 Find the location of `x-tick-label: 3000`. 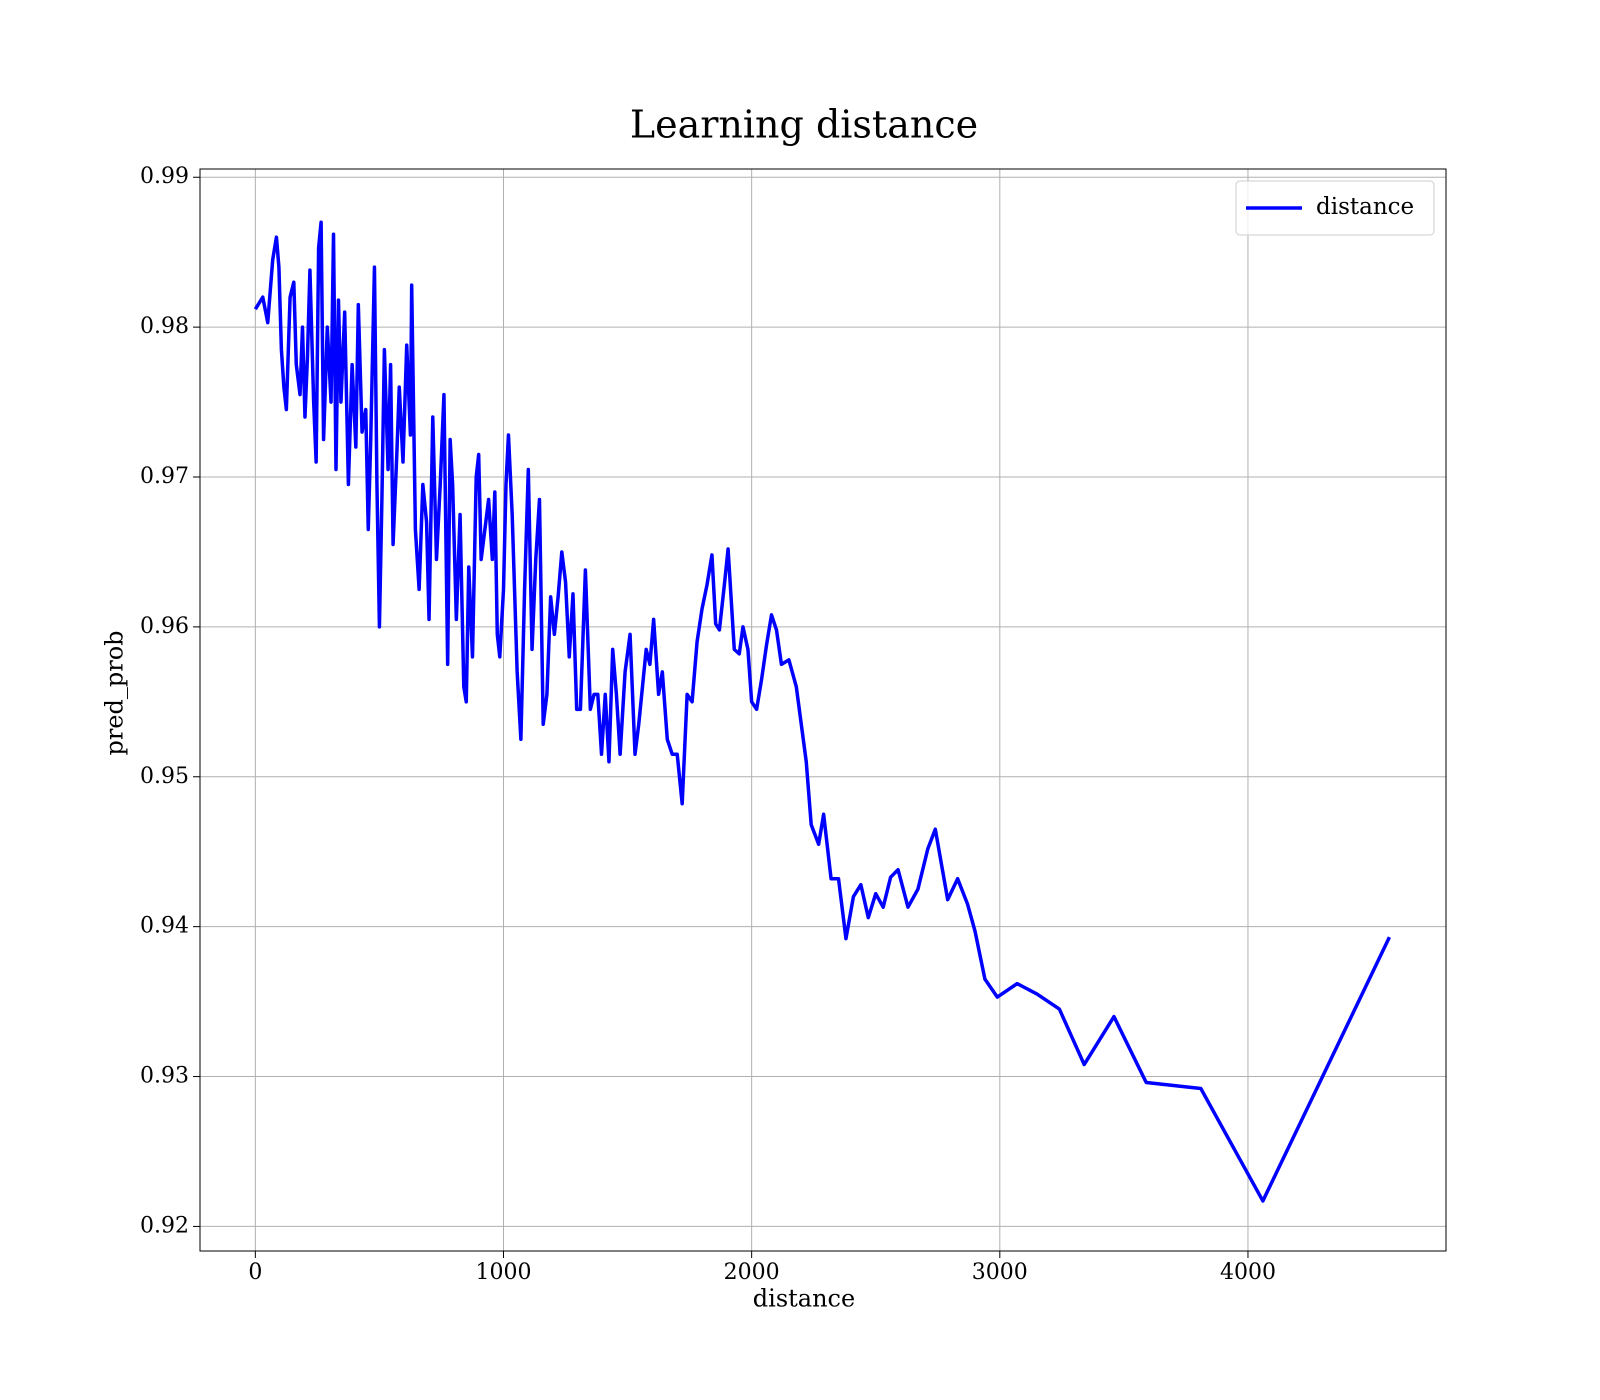

x-tick-label: 3000 is located at coordinates (1000, 1272).